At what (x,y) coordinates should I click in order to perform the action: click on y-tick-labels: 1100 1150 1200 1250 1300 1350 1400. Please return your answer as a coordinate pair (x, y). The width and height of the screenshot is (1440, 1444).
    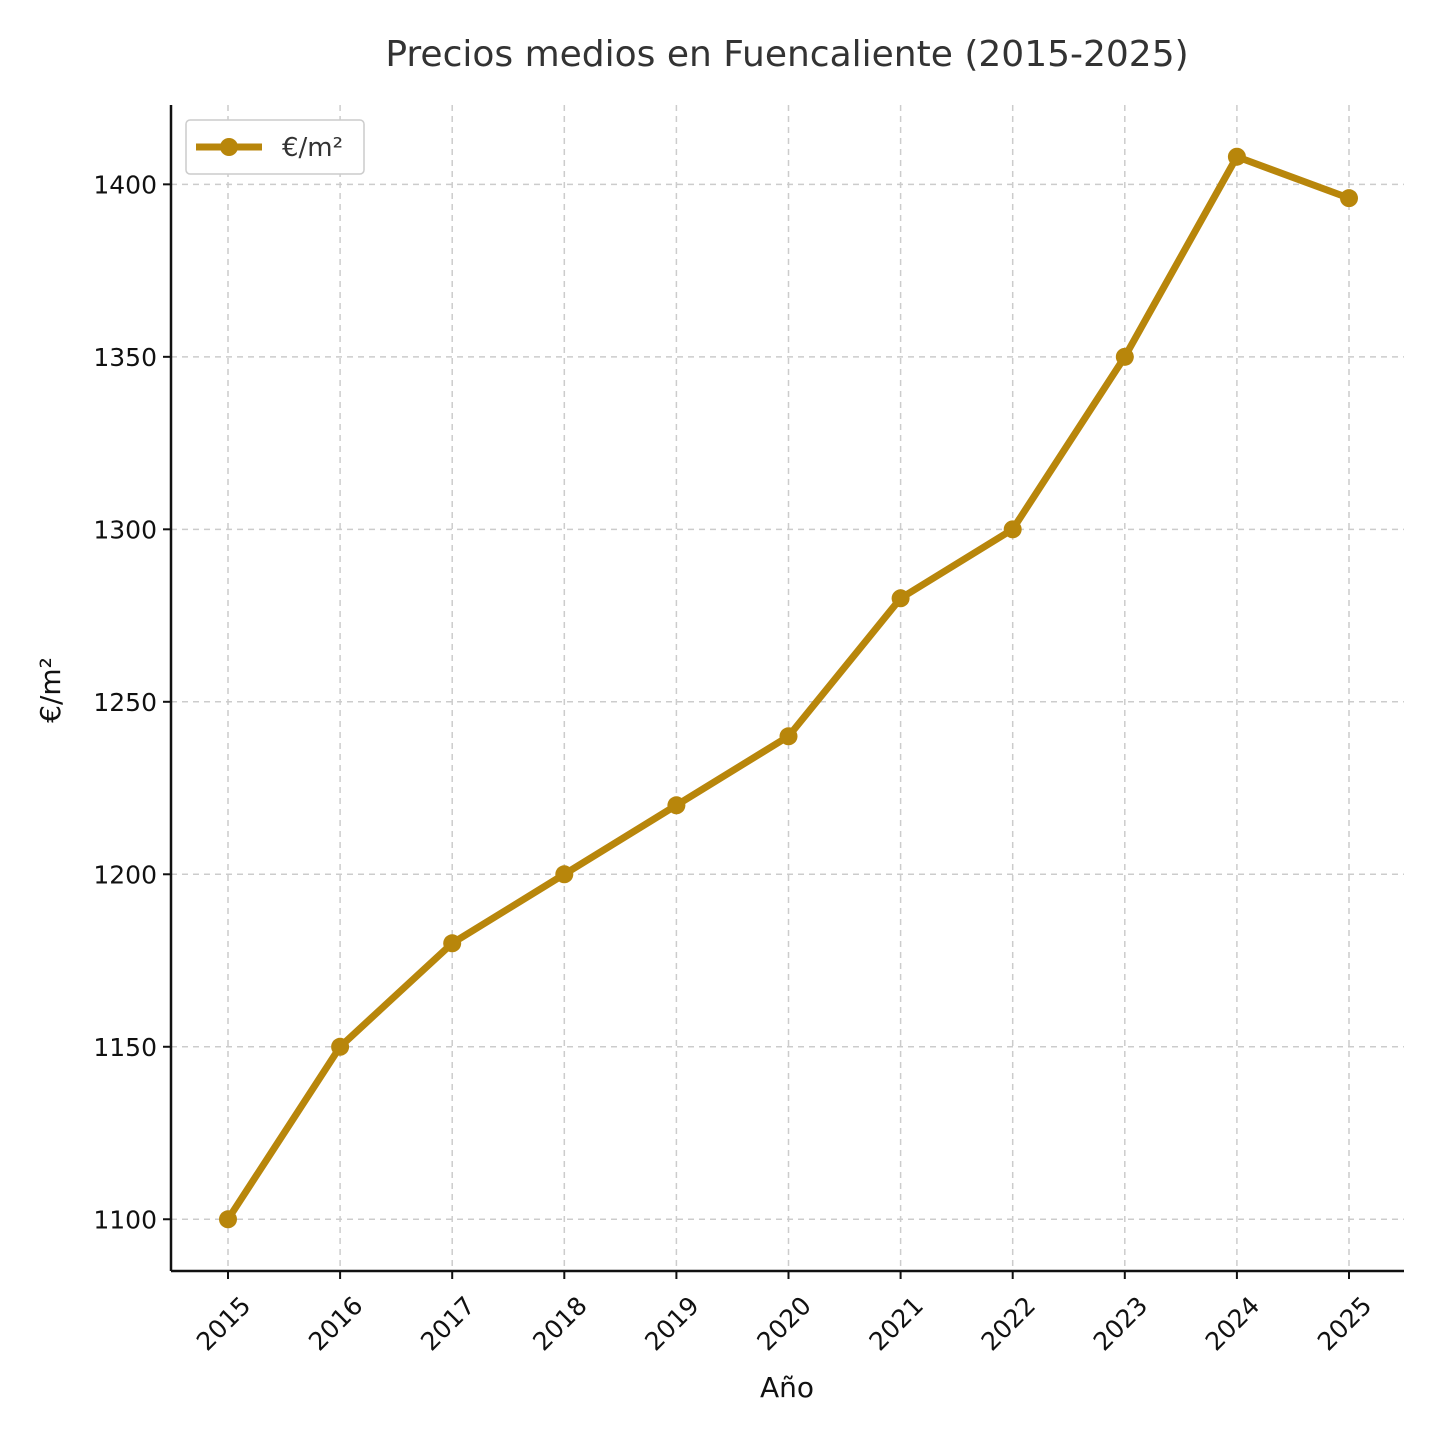
    Looking at the image, I should click on (125, 702).